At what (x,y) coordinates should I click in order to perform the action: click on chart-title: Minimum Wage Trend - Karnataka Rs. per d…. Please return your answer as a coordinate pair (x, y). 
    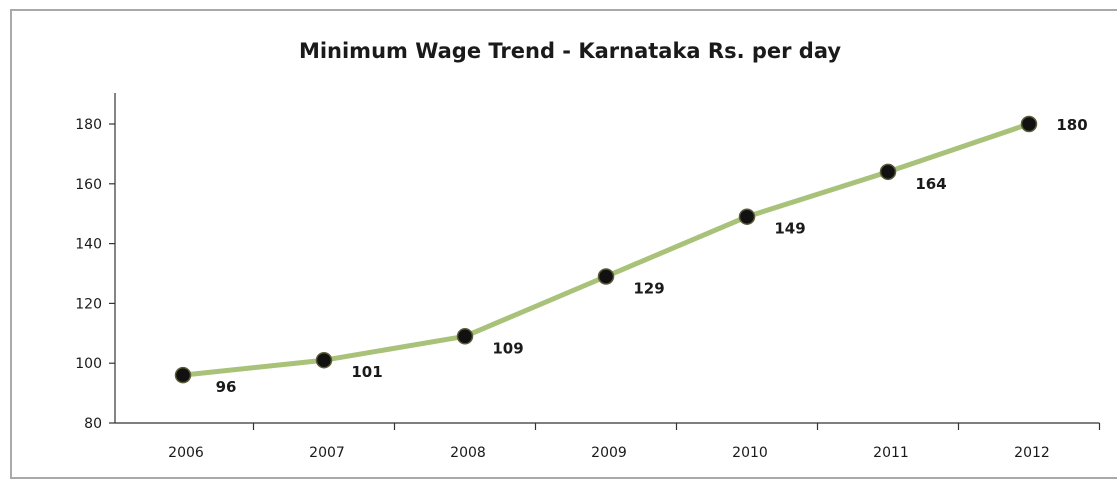
    Looking at the image, I should click on (570, 51).